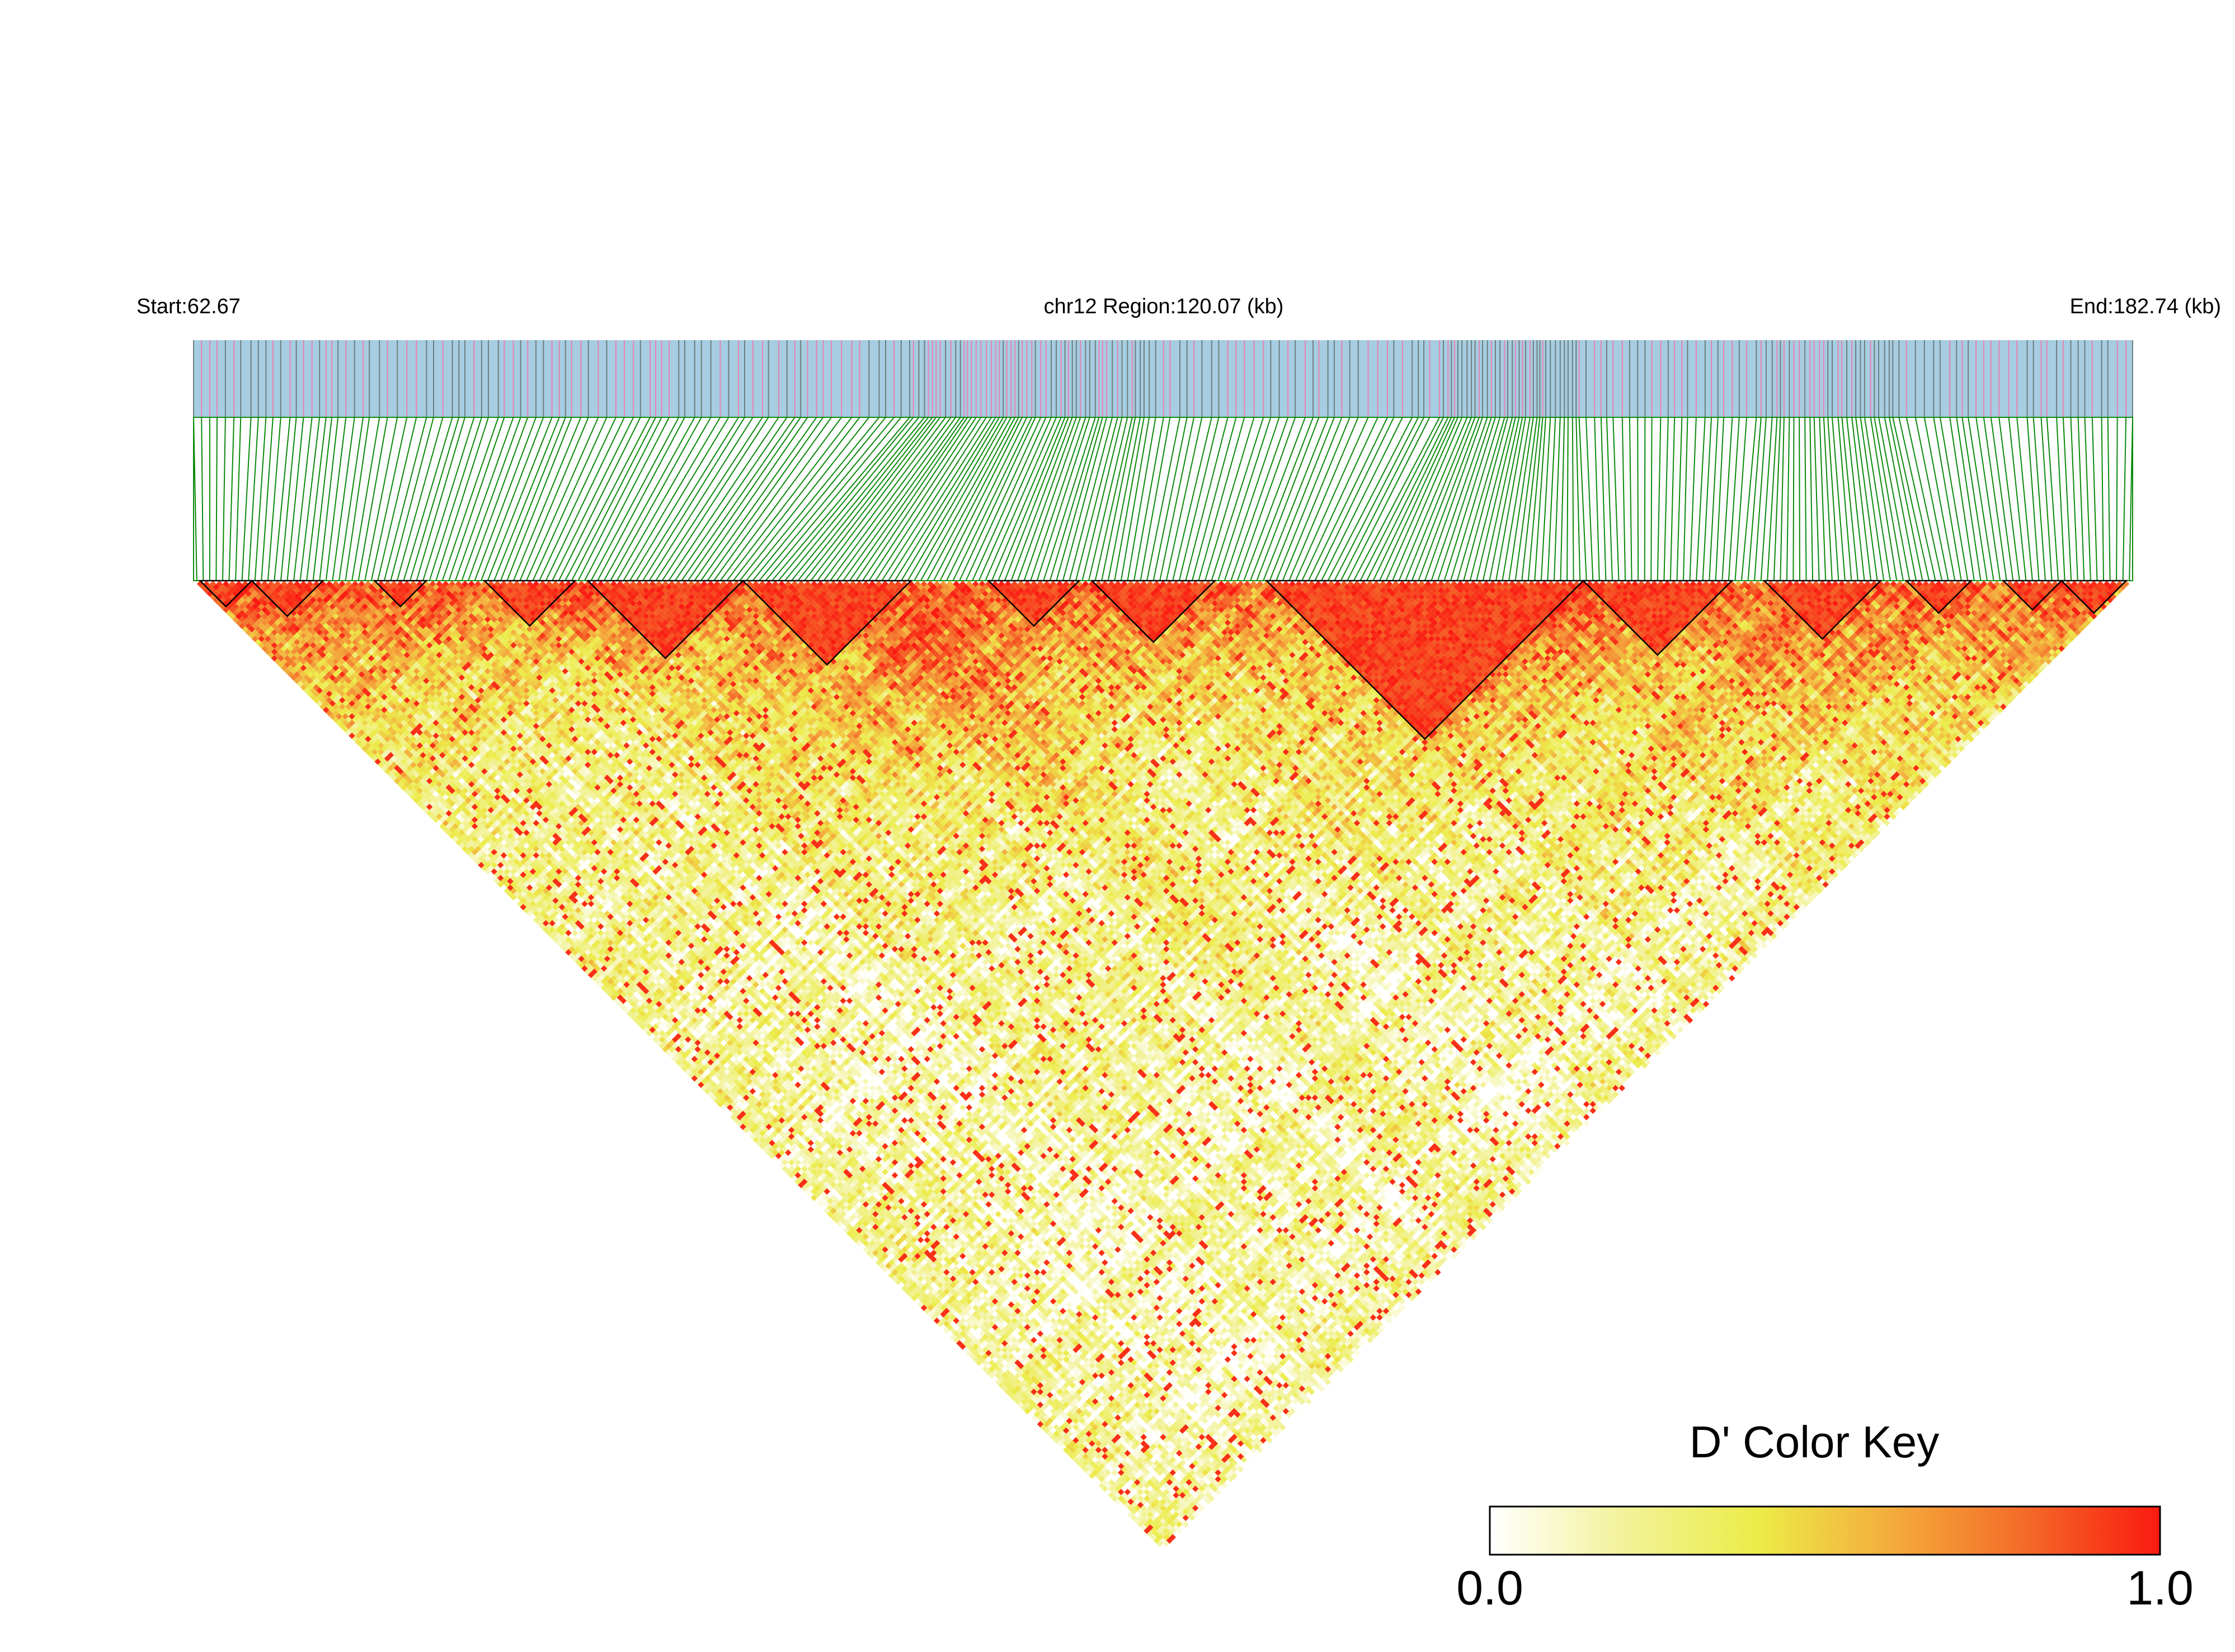 This screenshot has width=2235, height=1652. Describe the element at coordinates (1164, 306) in the screenshot. I see `region-label: chr12 Region:120.07 (kb)` at that location.